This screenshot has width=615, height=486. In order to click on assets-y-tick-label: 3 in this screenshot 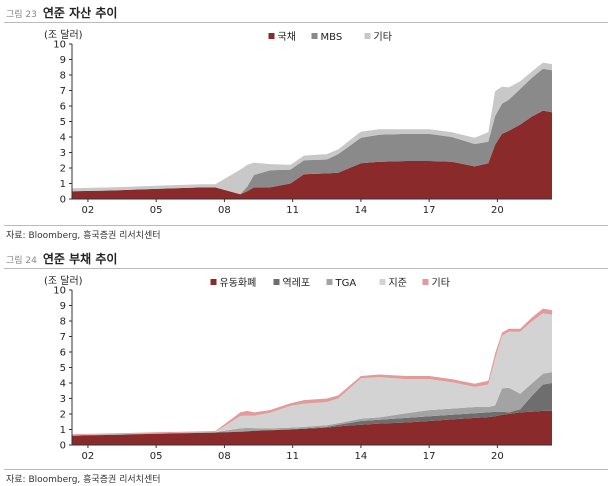, I will do `click(63, 153)`.